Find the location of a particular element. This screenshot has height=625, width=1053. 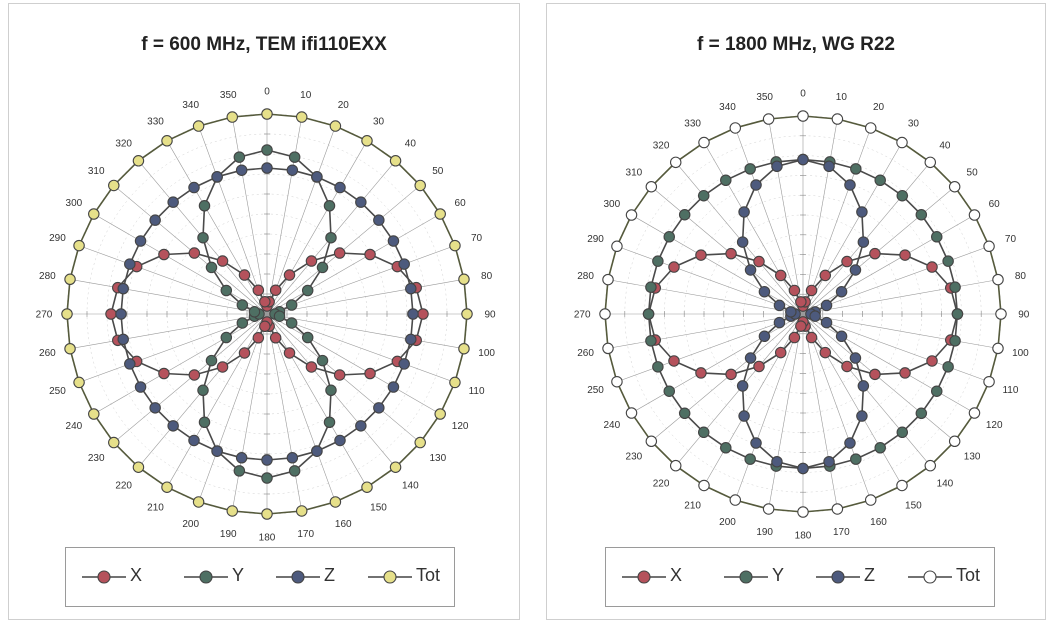

angle-tick-label: 50 is located at coordinates (438, 171).